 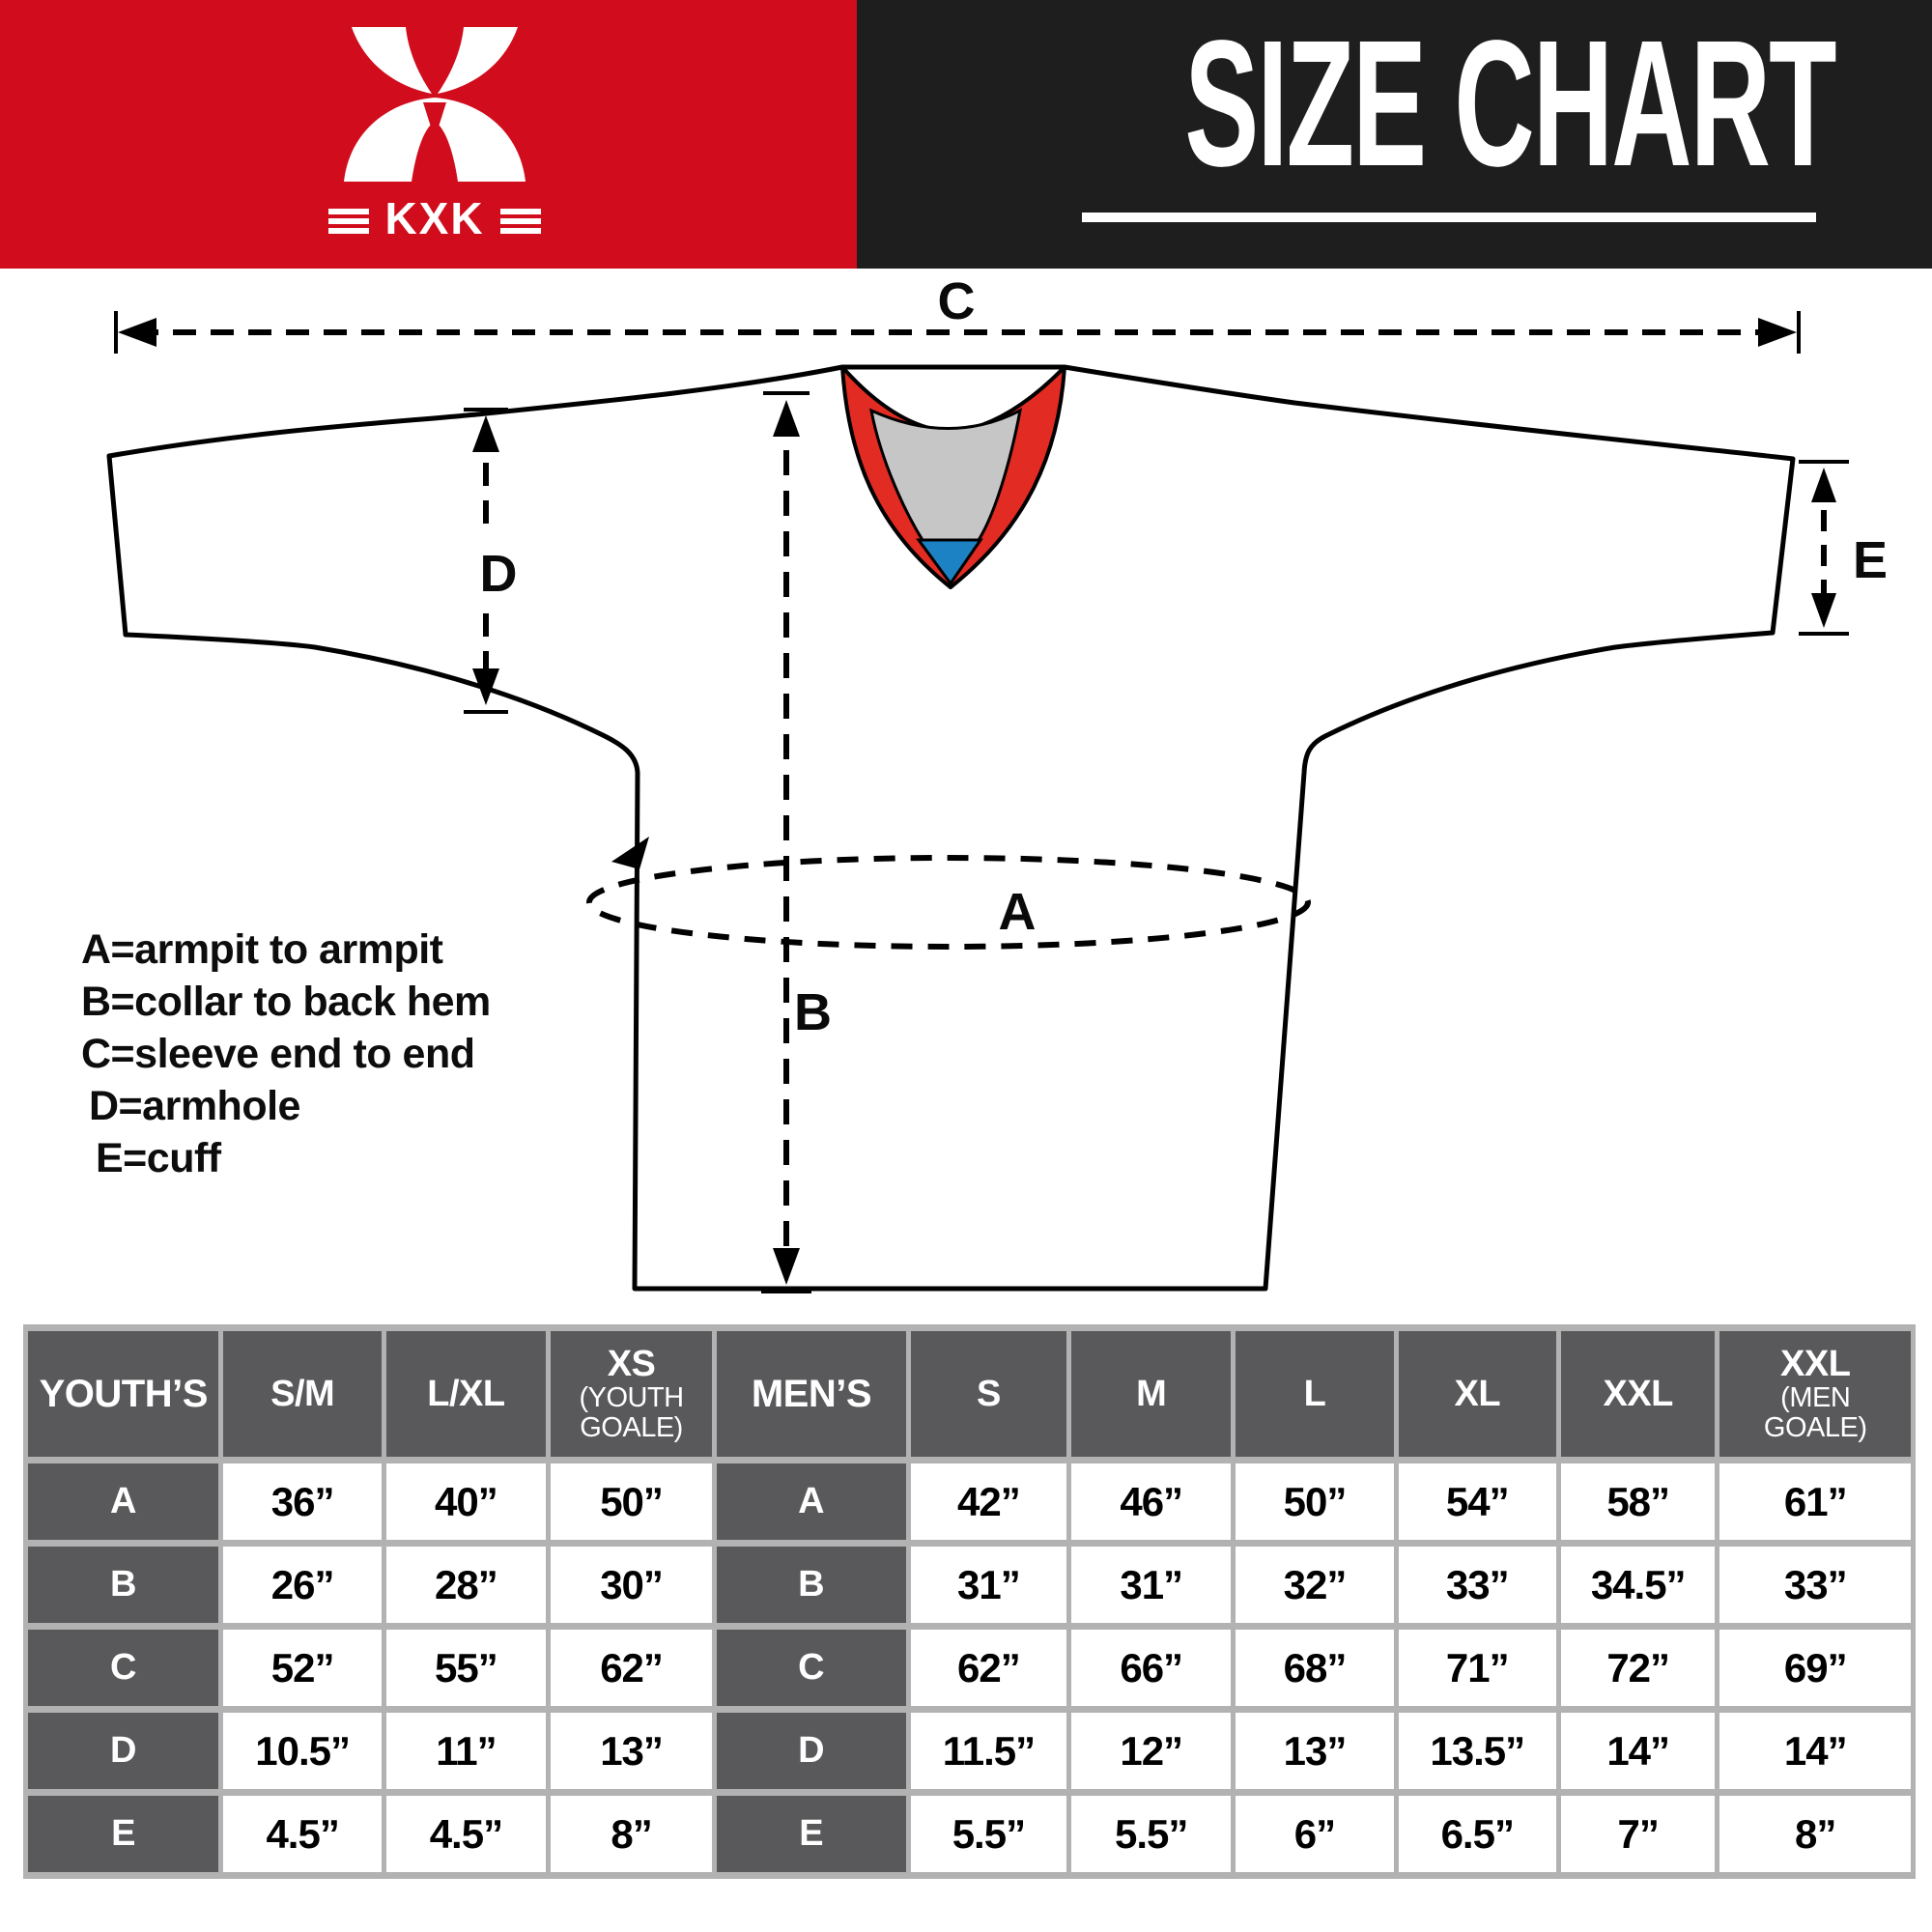 What do you see at coordinates (1638, 1834) in the screenshot?
I see `size-value-cell: 7”` at bounding box center [1638, 1834].